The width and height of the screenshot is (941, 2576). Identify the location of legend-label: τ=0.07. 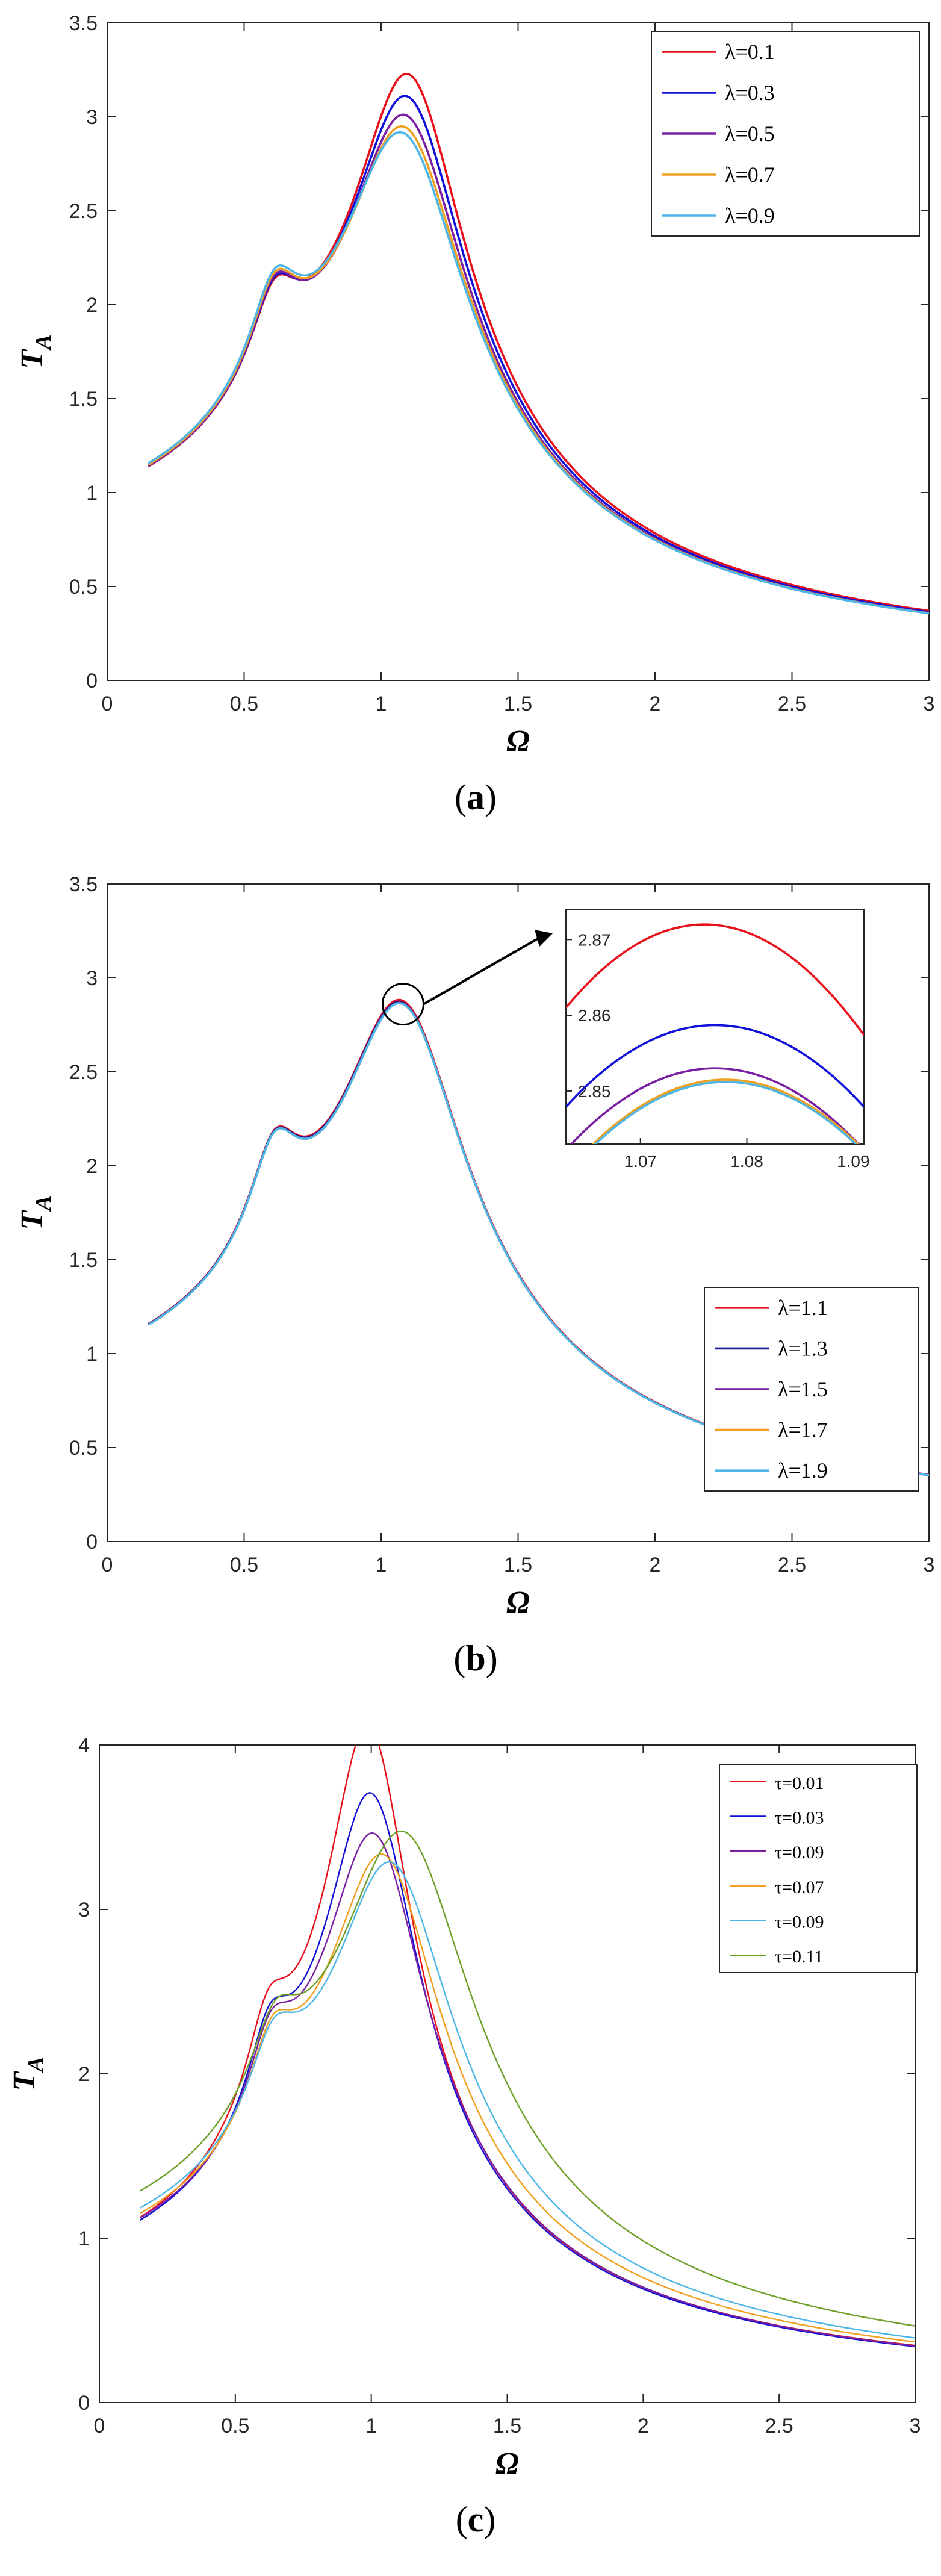
(799, 1888).